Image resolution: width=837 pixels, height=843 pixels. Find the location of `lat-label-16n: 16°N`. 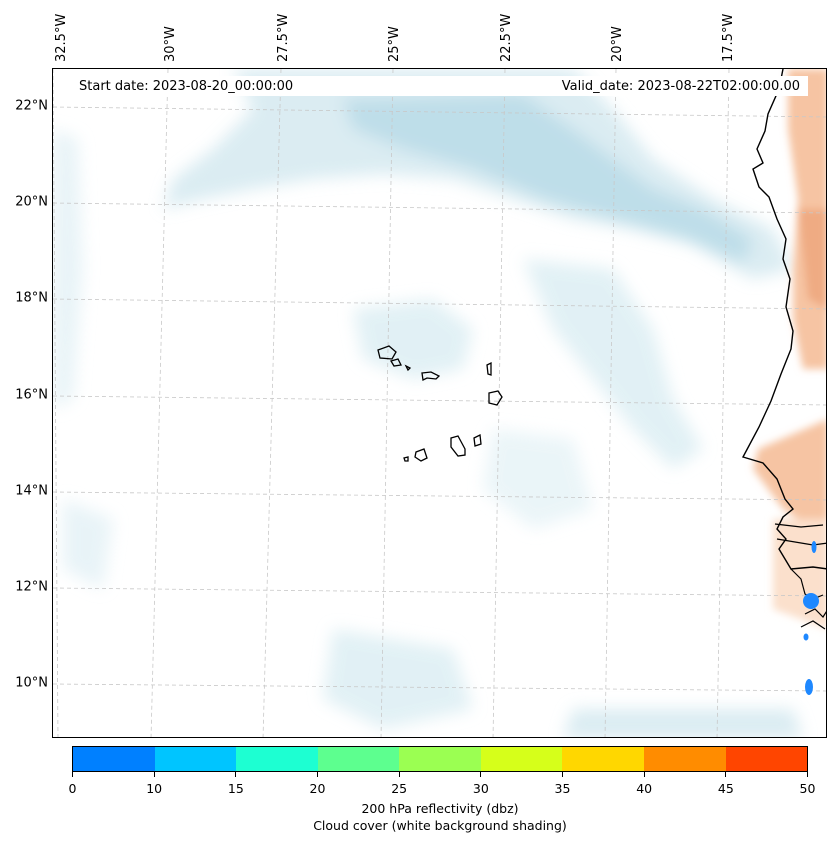

lat-label-16n: 16°N is located at coordinates (31, 395).